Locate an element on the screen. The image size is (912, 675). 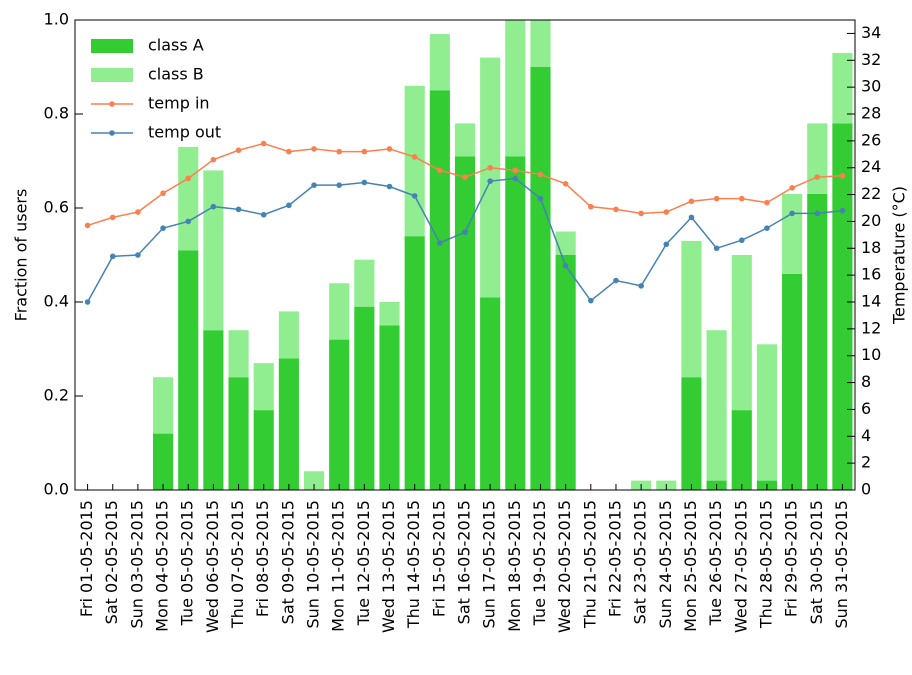
y-tick-label: 0.0 is located at coordinates (56, 489).